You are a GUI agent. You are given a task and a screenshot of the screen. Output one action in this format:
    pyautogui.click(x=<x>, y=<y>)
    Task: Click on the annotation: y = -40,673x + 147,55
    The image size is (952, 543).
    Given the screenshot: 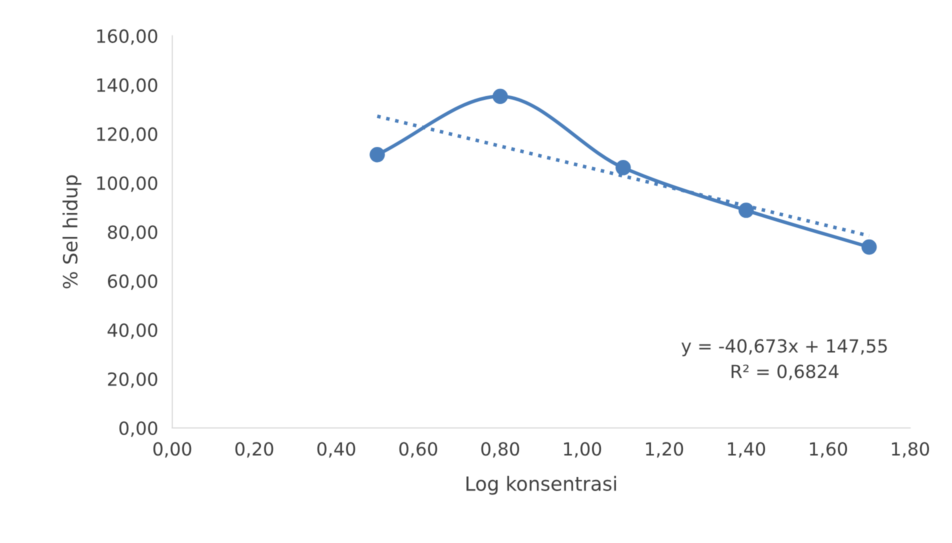 What is the action you would take?
    pyautogui.click(x=784, y=347)
    